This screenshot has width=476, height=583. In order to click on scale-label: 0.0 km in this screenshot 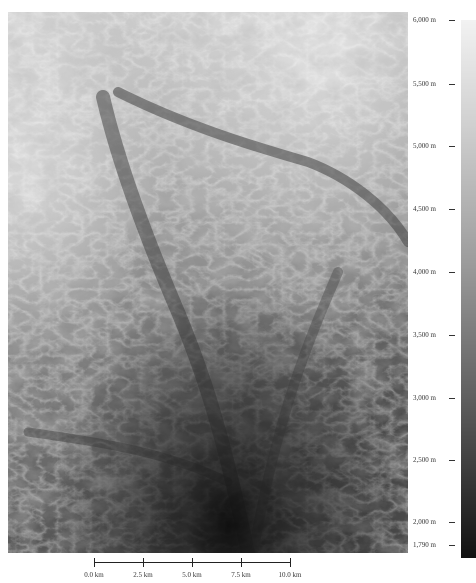, I will do `click(94, 575)`.